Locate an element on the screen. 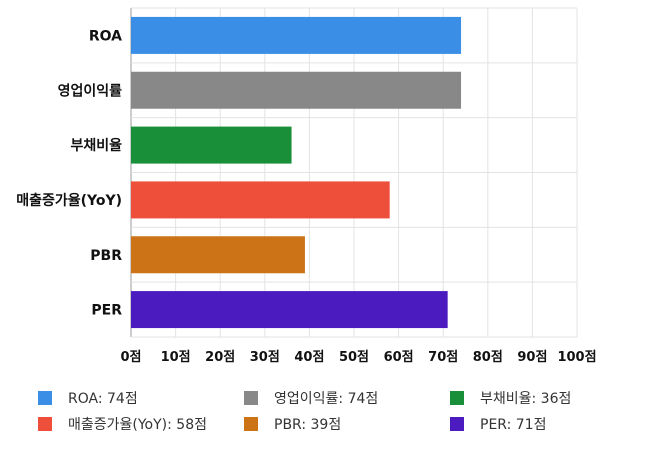  x-tick-labels: 0점 10점 20점 30점 40점 50점 60점 70점 80점 90점 100점 is located at coordinates (358, 357).